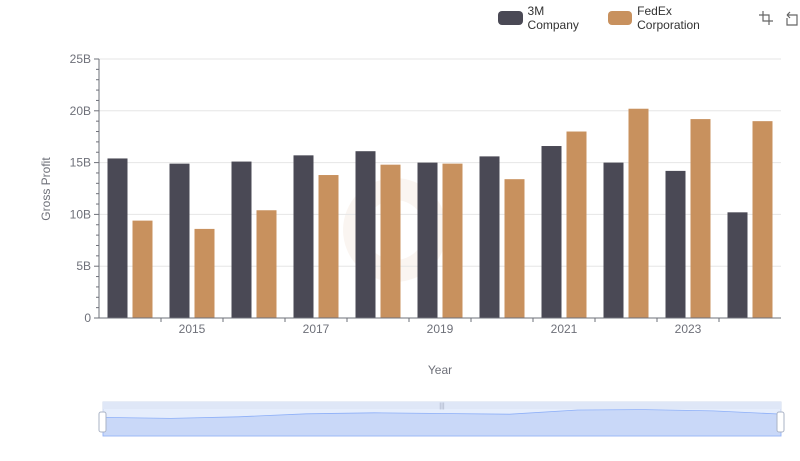 This screenshot has width=800, height=461. Describe the element at coordinates (700, 218) in the screenshot. I see `bar-fedex-2023` at that location.